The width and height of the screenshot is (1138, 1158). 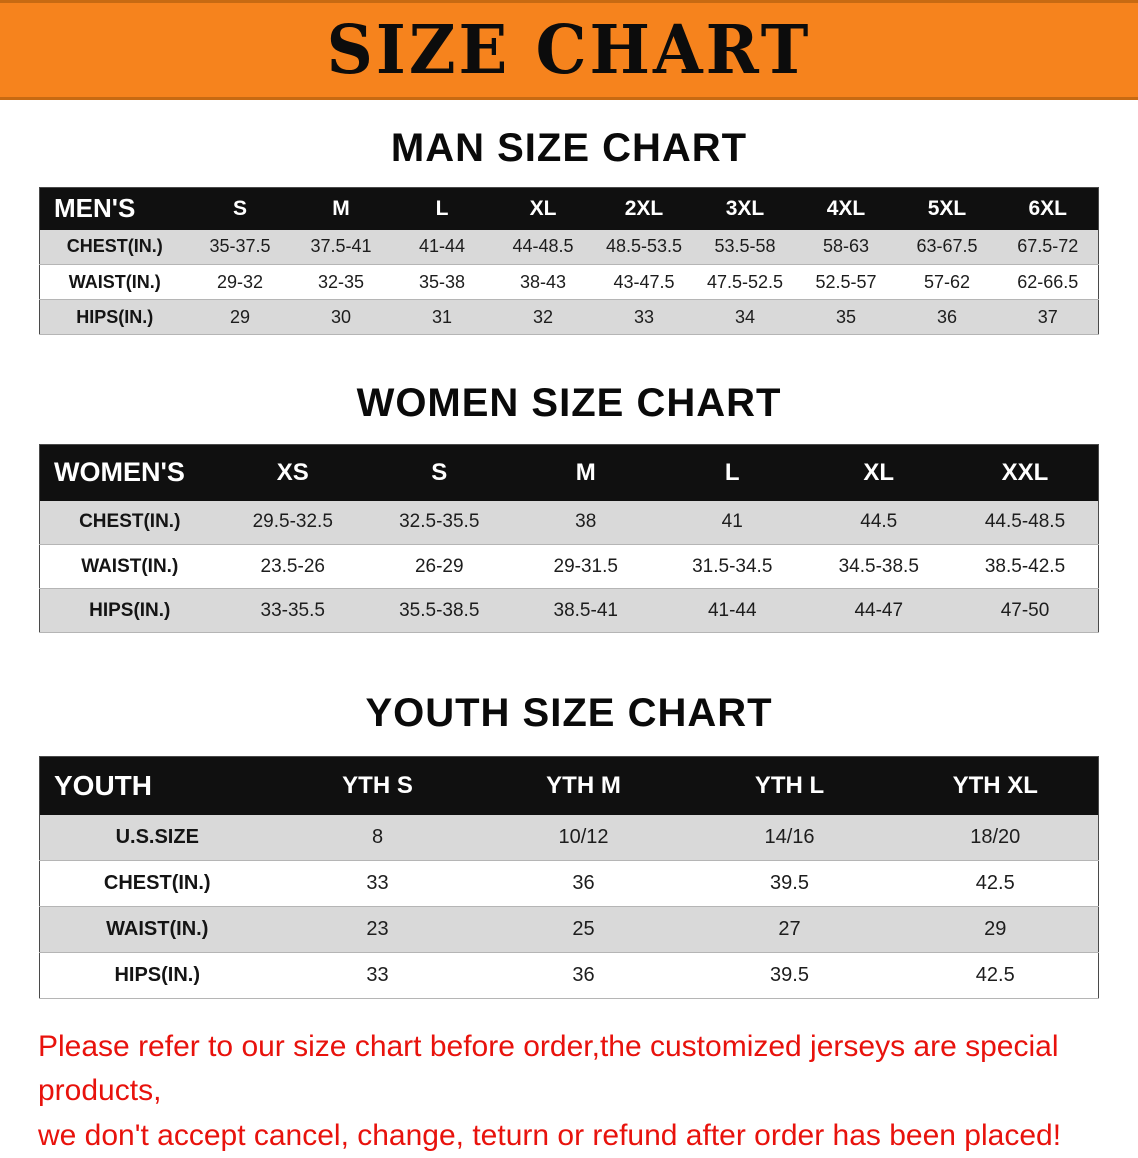 I want to click on size-value-cell: 35-37.5, so click(x=240, y=246).